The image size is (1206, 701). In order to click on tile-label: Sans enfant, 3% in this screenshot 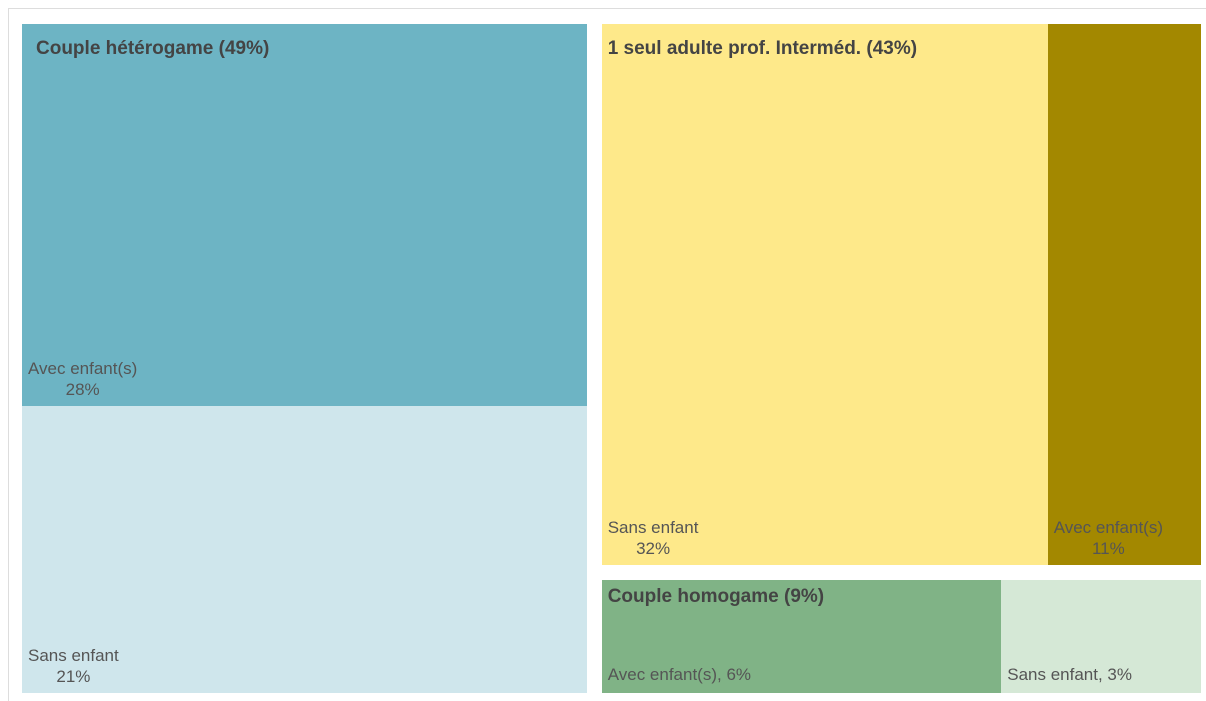, I will do `click(1069, 674)`.